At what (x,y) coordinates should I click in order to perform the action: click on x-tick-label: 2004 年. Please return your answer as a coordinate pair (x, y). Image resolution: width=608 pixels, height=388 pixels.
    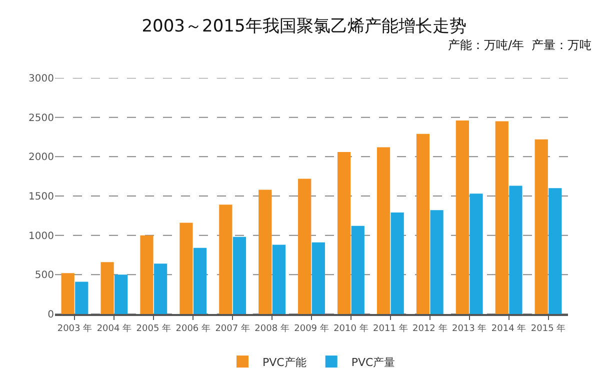
    Looking at the image, I should click on (114, 328).